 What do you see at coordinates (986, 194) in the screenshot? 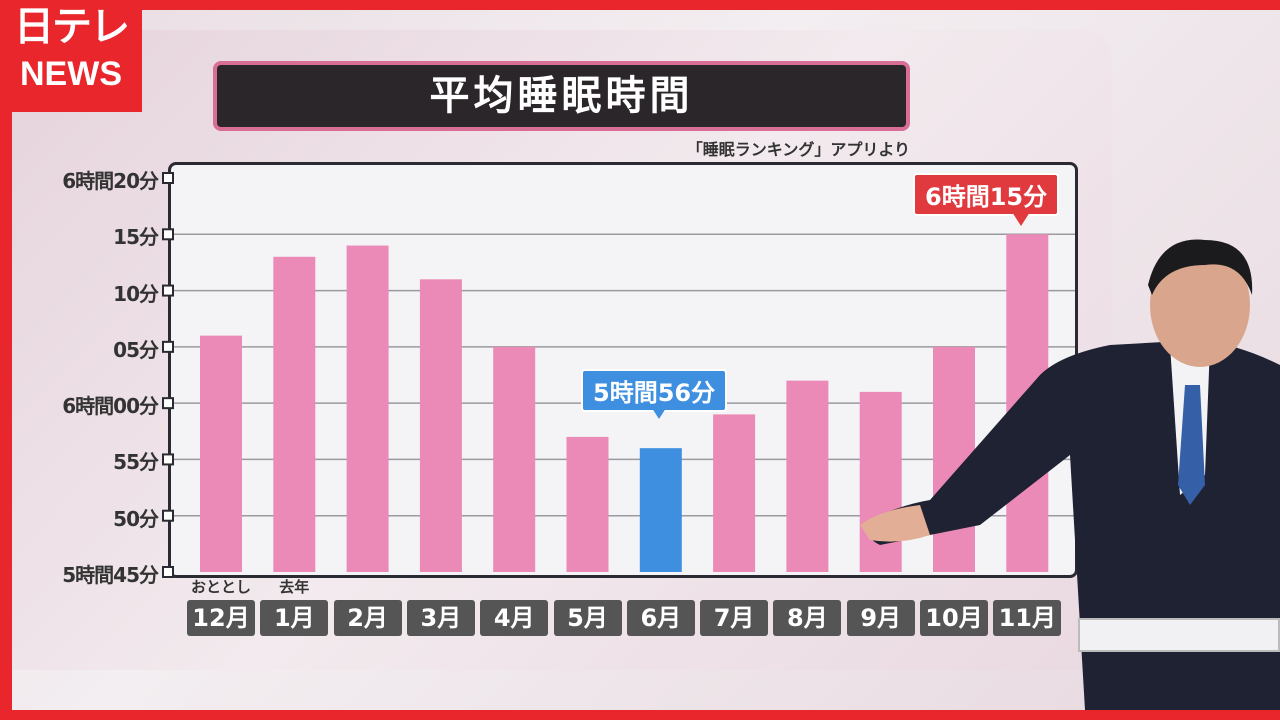
I see `max-callout: 6時間15分` at bounding box center [986, 194].